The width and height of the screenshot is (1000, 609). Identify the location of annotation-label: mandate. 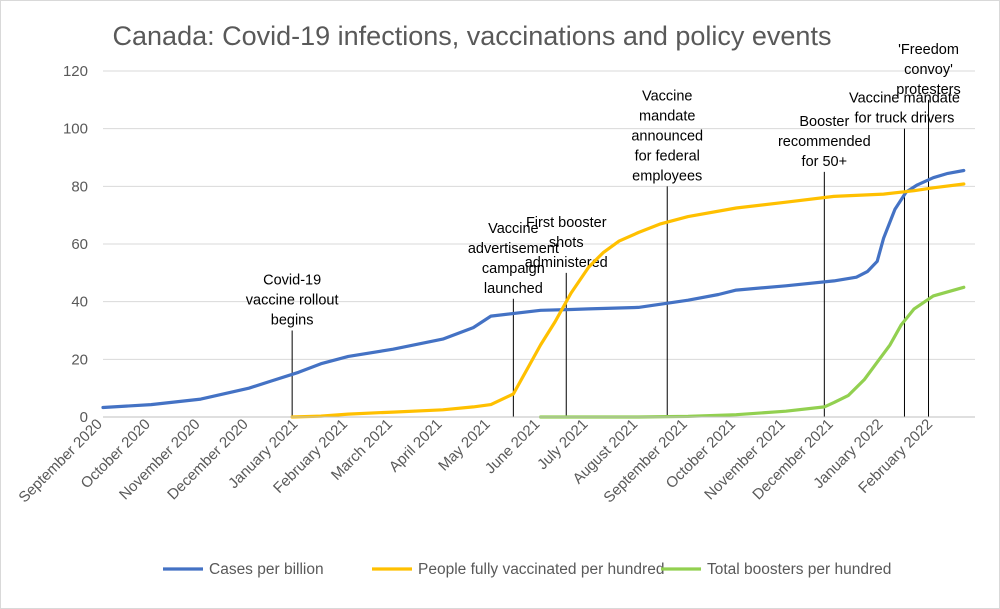
(667, 116).